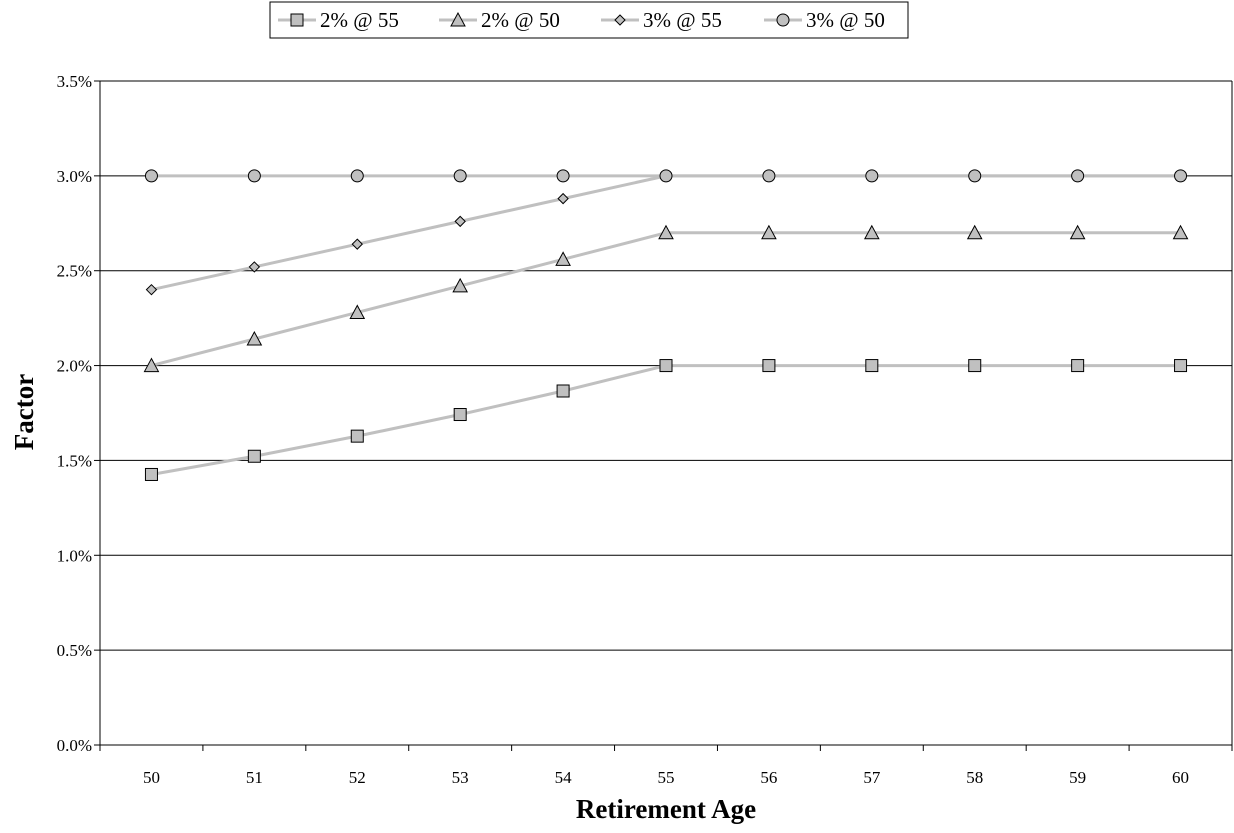 The width and height of the screenshot is (1234, 833). Describe the element at coordinates (74, 176) in the screenshot. I see `y-tick-label: 3.0%` at that location.